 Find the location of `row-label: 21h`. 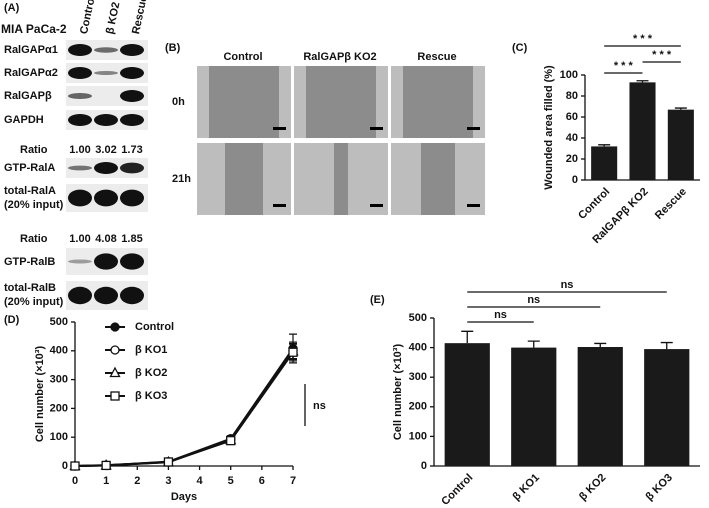

row-label: 21h is located at coordinates (181, 179).